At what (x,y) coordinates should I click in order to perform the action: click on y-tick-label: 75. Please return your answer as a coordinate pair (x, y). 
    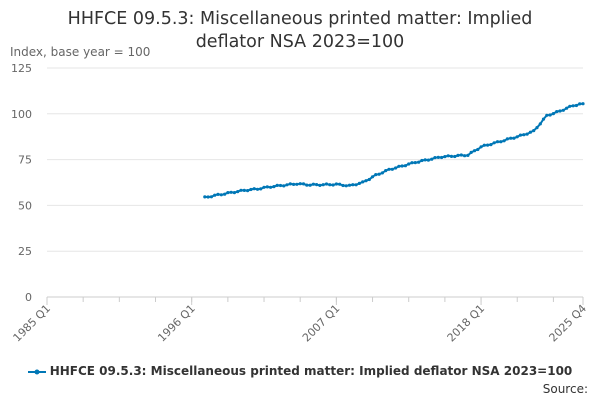
    Looking at the image, I should click on (25, 160).